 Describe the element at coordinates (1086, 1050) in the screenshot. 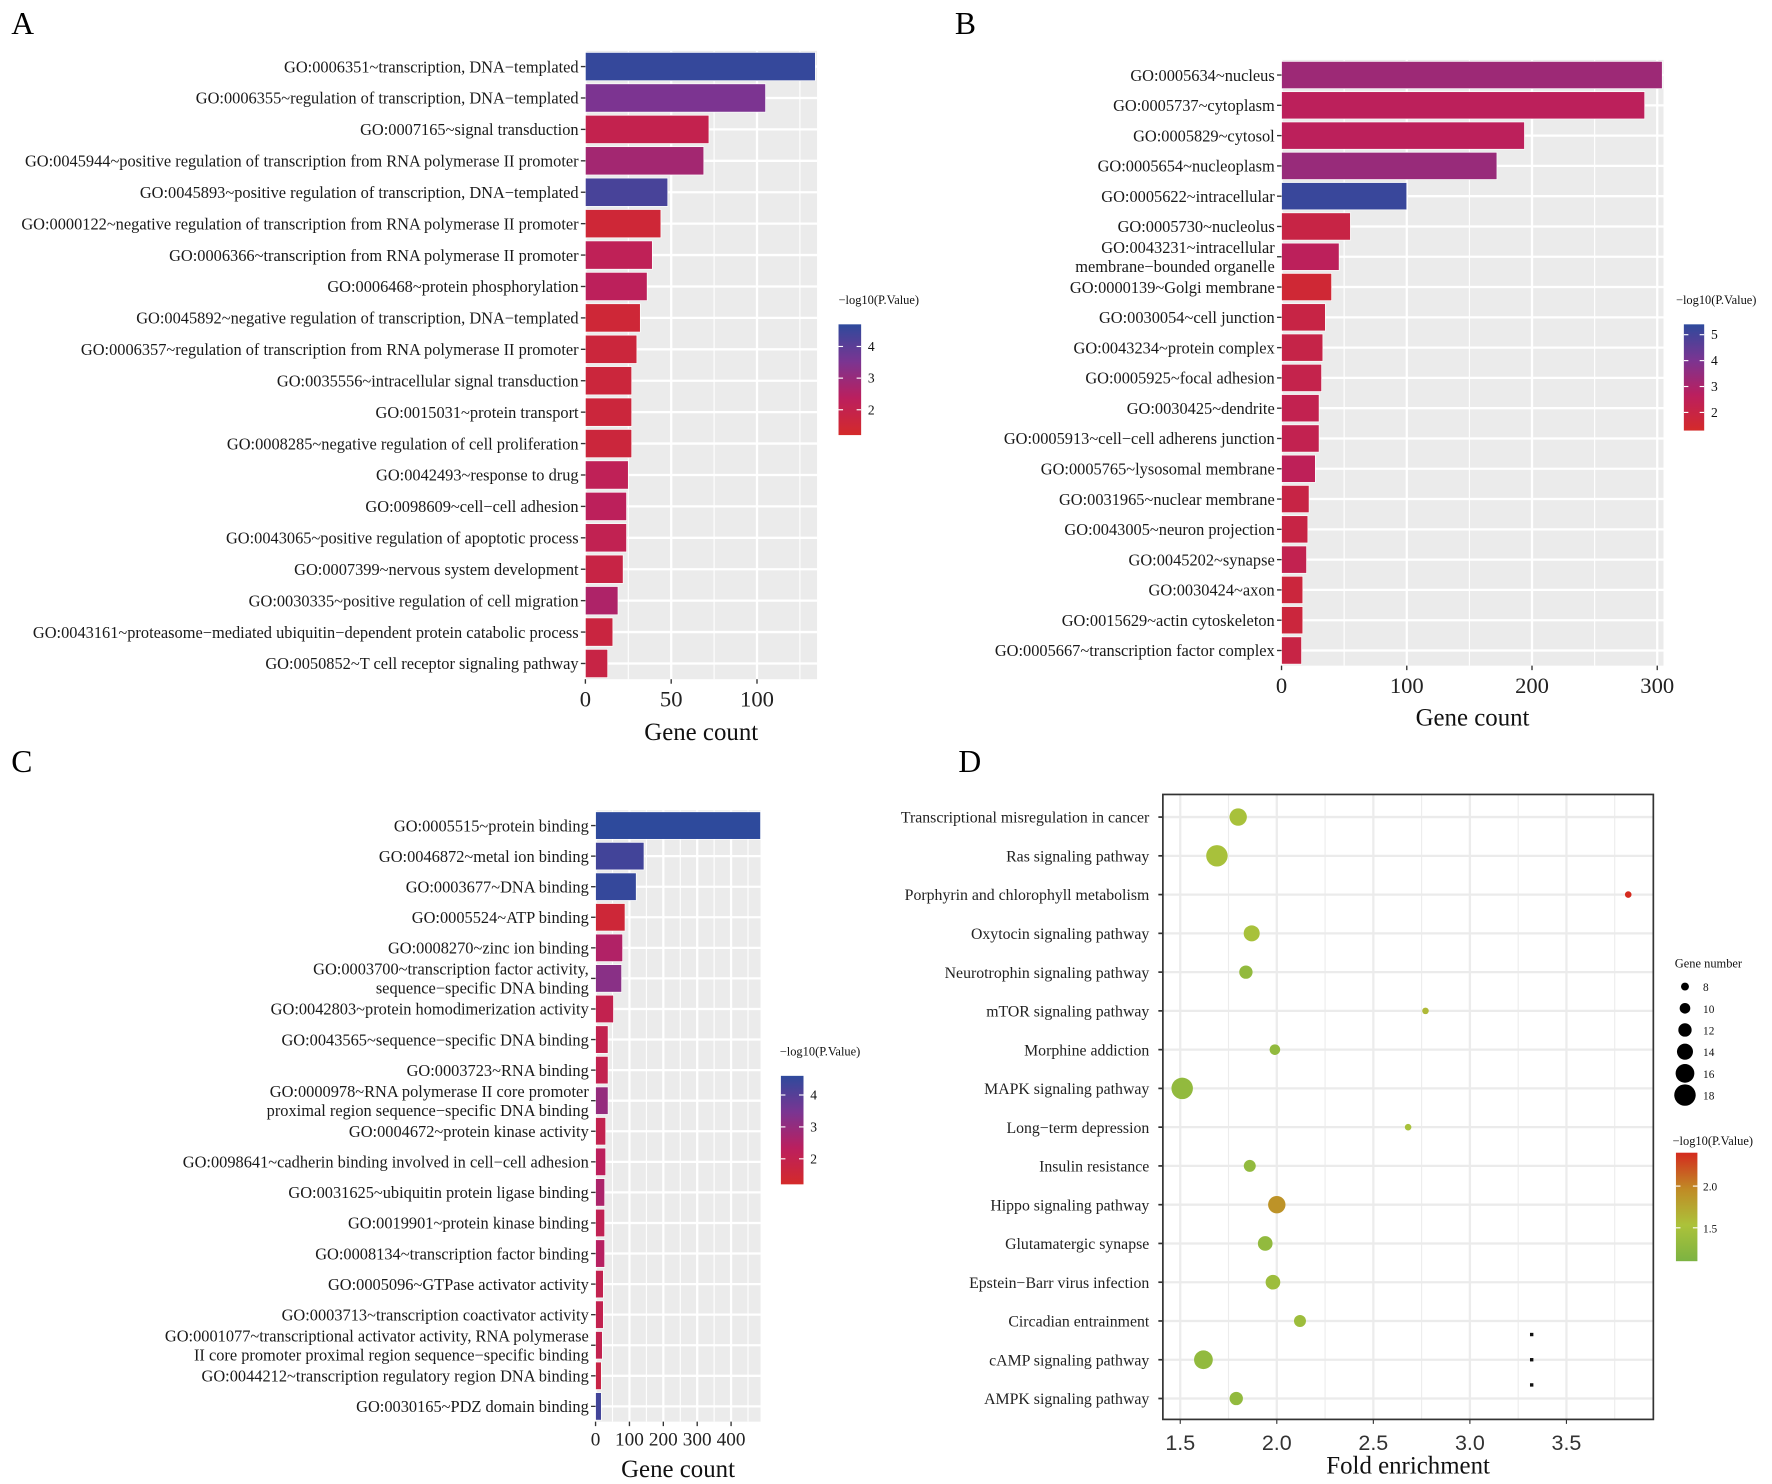

I see `pathway-label: Morphine addiction` at that location.